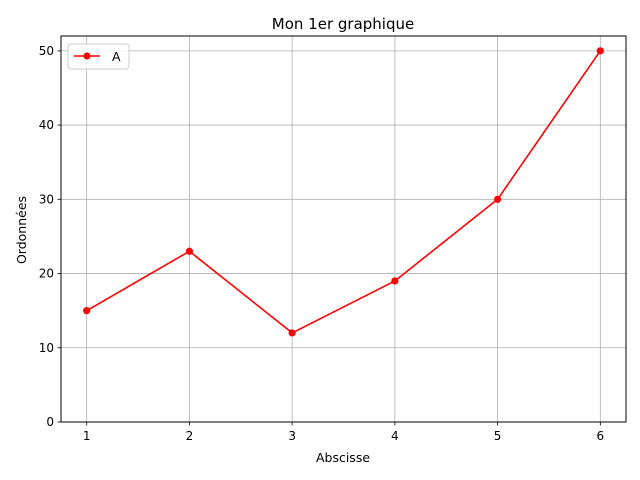 The image size is (640, 480). Describe the element at coordinates (292, 436) in the screenshot. I see `x-tick-label: 3` at that location.